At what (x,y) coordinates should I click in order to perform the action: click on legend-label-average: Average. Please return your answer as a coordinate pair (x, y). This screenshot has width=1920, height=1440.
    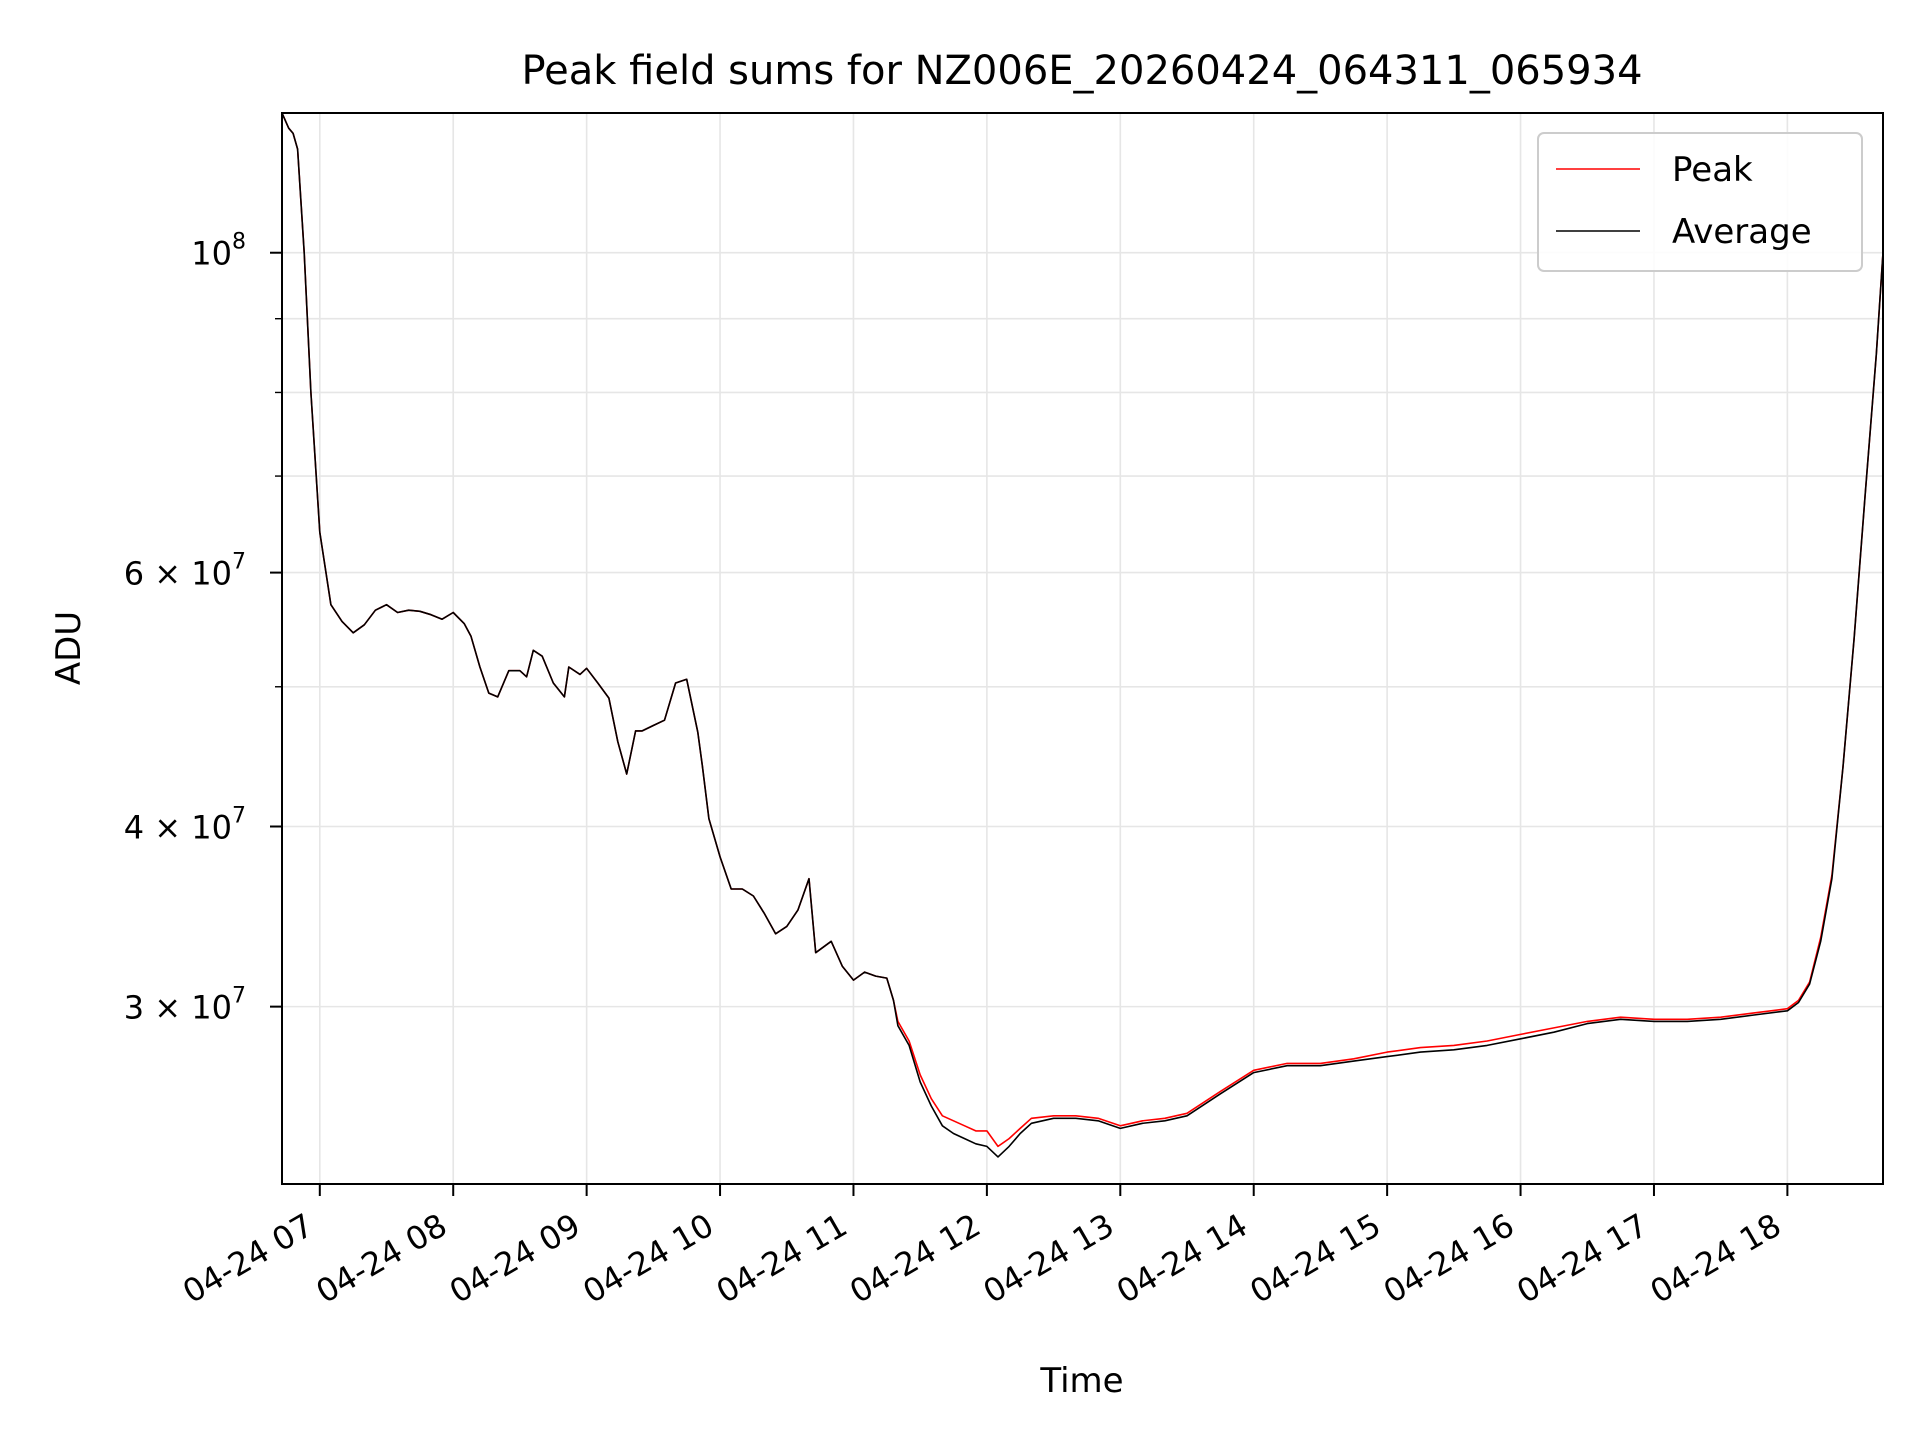
    Looking at the image, I should click on (1742, 232).